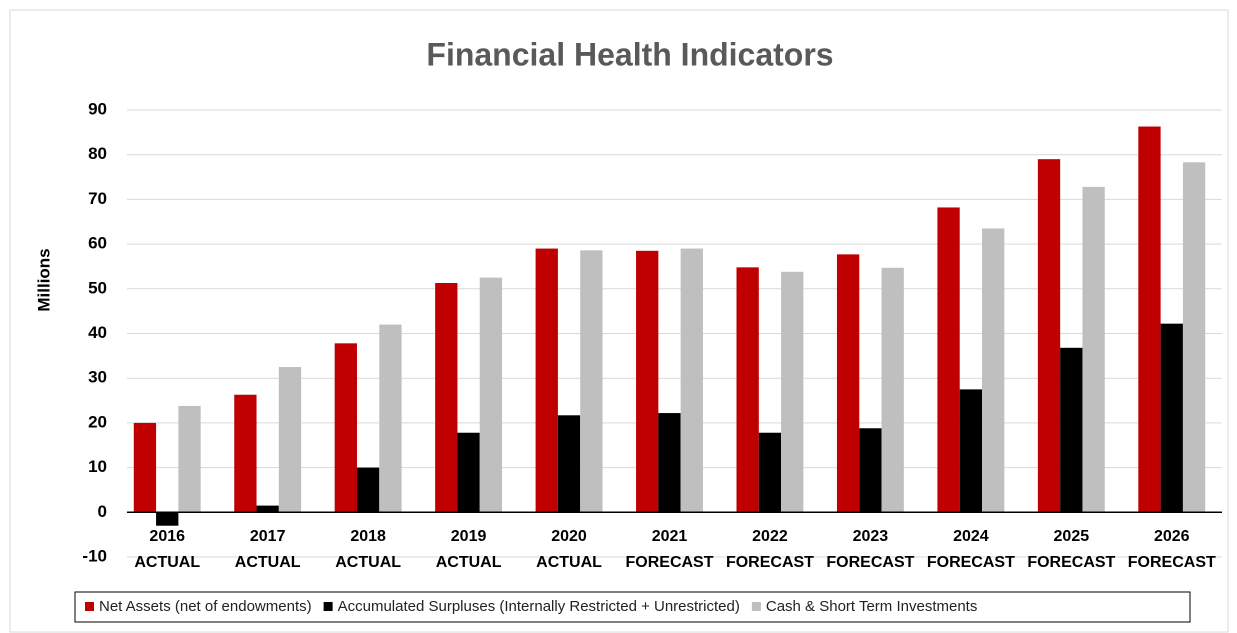 This screenshot has width=1237, height=633. I want to click on x-tick-label: 2023, so click(871, 536).